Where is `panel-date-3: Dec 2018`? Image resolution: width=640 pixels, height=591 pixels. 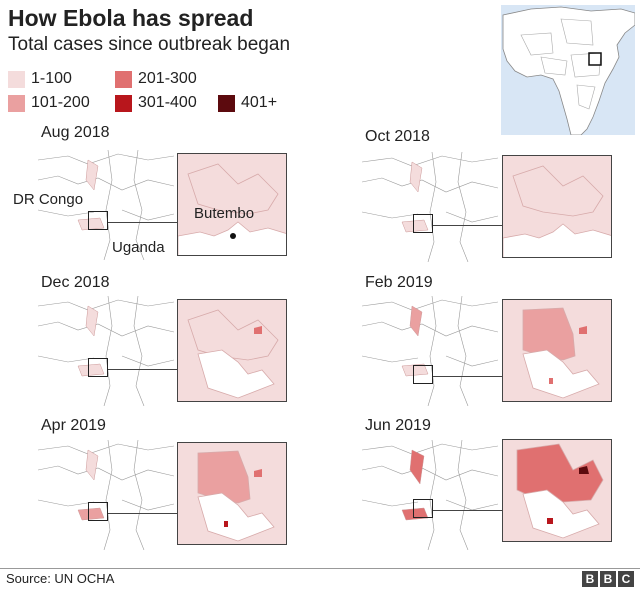
panel-date-3: Dec 2018 is located at coordinates (75, 282).